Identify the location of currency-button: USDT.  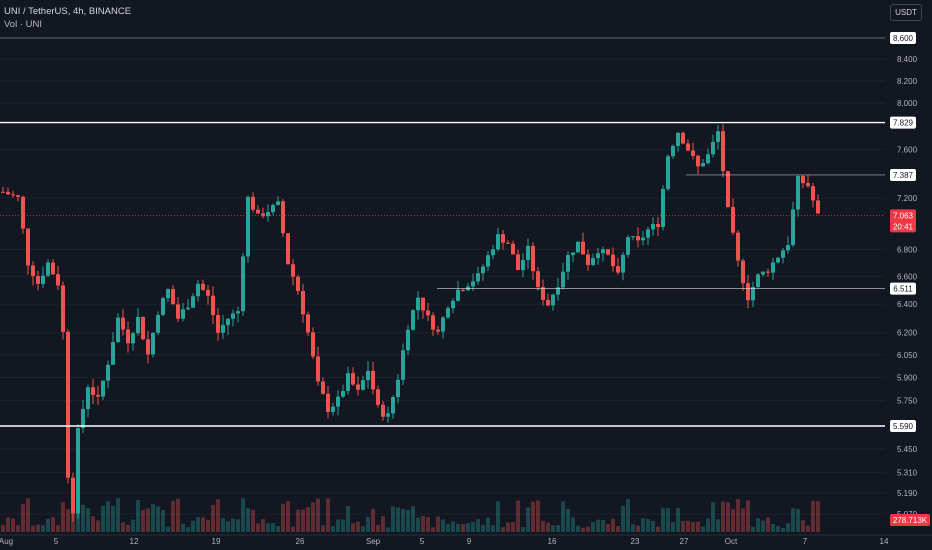
(906, 12).